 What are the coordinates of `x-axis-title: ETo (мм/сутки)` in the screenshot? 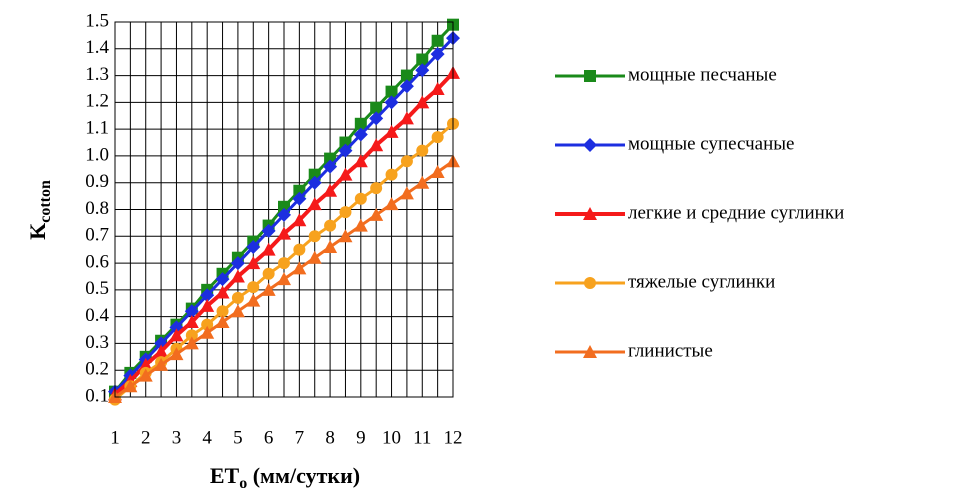 It's located at (285, 477).